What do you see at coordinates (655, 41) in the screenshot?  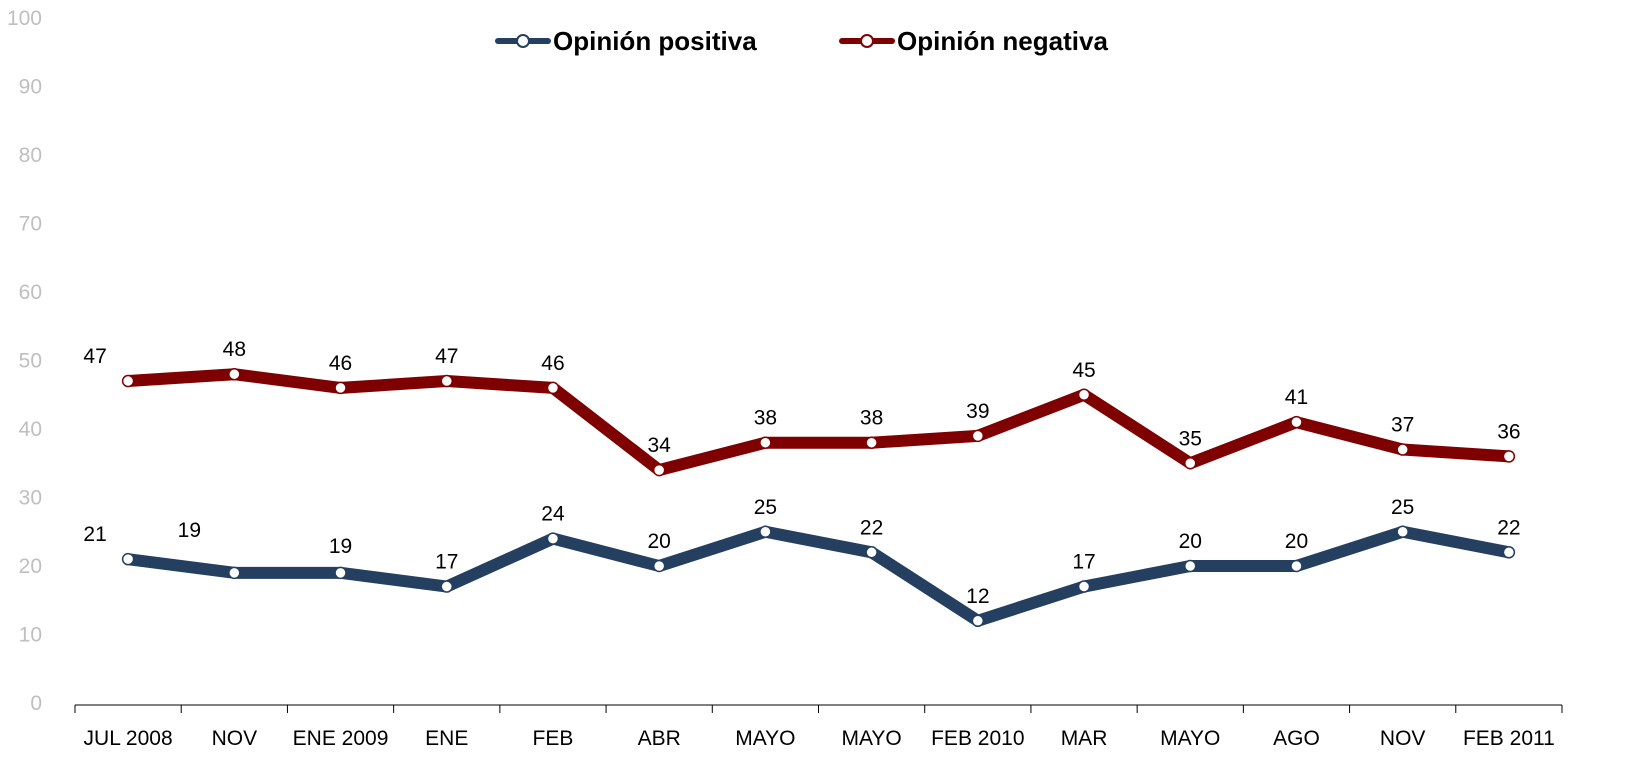 I see `legend-label: Opinión positiva` at bounding box center [655, 41].